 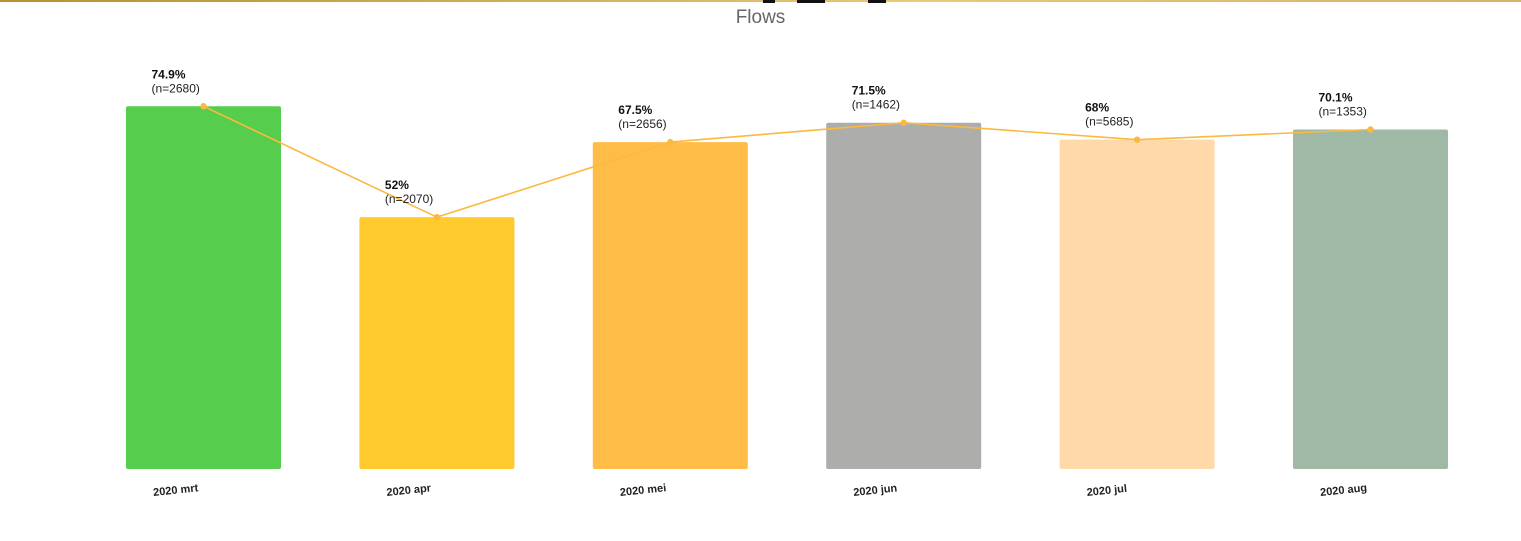 I want to click on data-label-percent: 74.9%, so click(x=169, y=74).